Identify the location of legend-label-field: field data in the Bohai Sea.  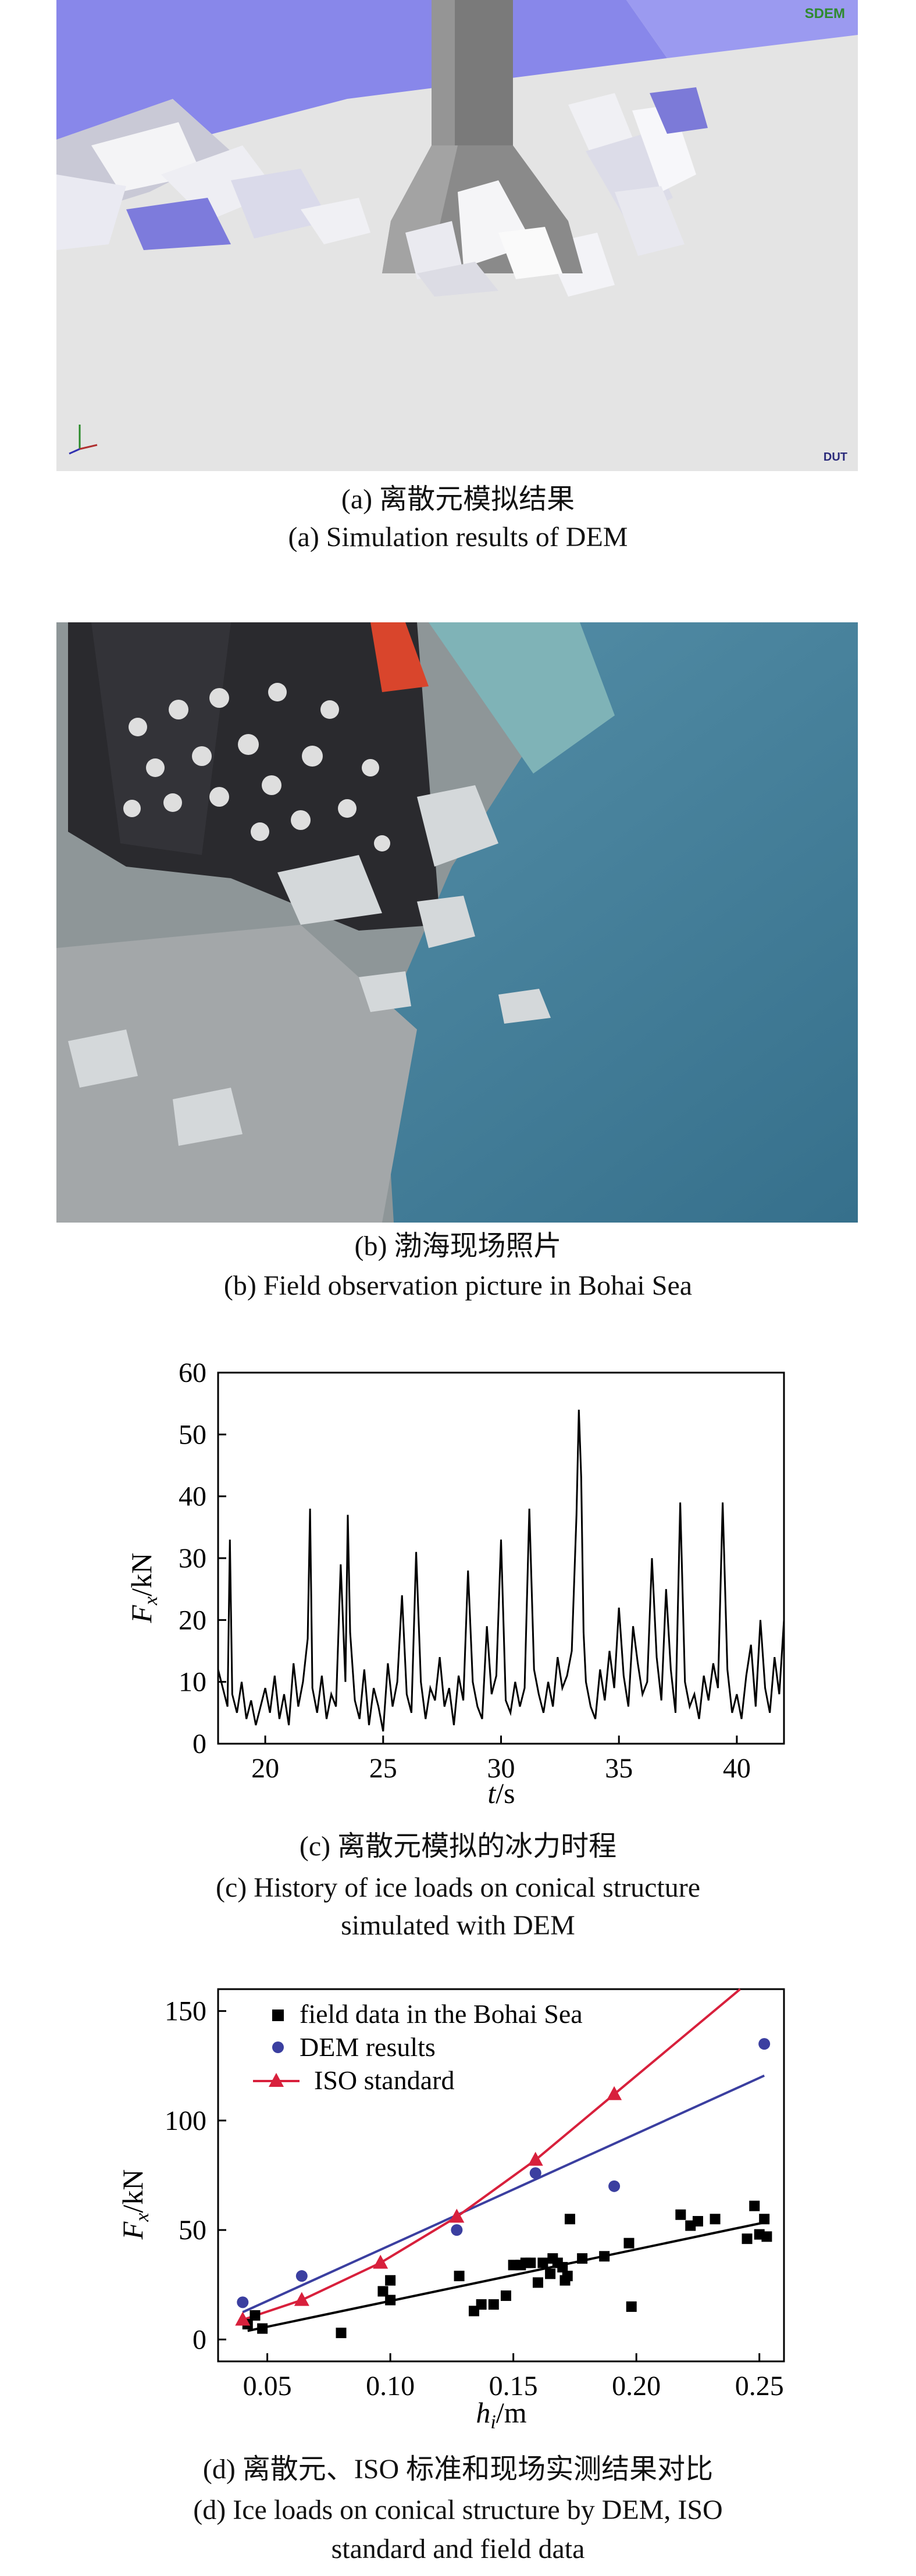
(441, 2014).